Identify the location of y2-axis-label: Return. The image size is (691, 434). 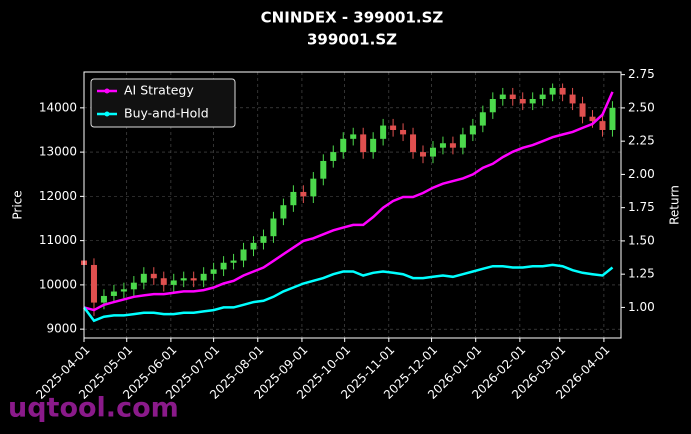
(675, 205).